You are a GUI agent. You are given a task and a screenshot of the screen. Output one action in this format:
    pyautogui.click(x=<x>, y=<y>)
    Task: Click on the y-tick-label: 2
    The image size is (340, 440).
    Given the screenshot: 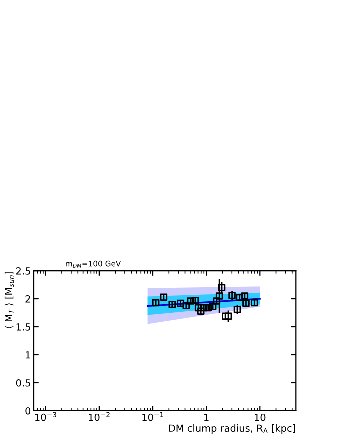 What is the action you would take?
    pyautogui.click(x=28, y=299)
    